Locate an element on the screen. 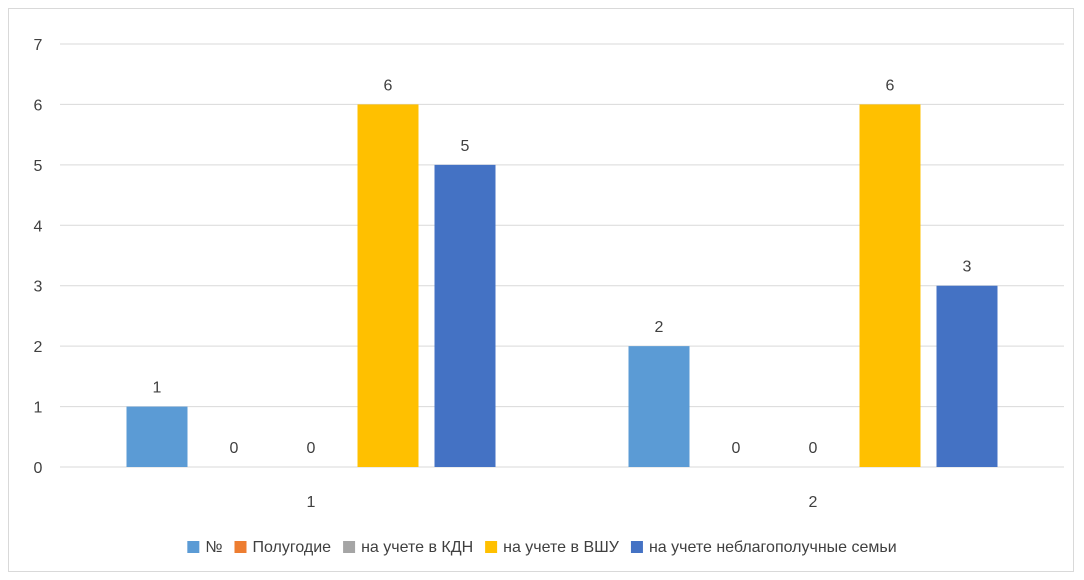 Image resolution: width=1084 pixels, height=580 pixels. legend-label: на учете неблагополучные семьи is located at coordinates (773, 547).